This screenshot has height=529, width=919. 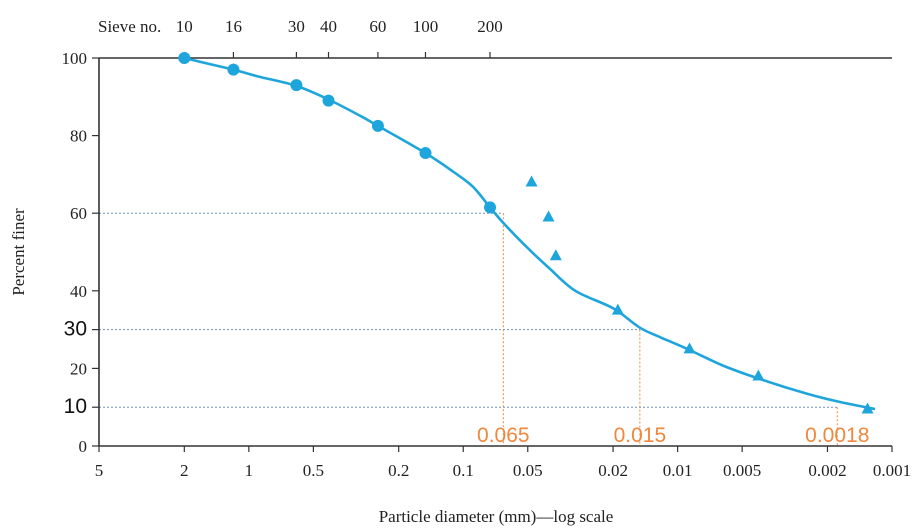 What do you see at coordinates (75, 58) in the screenshot?
I see `y-tick-label: 100` at bounding box center [75, 58].